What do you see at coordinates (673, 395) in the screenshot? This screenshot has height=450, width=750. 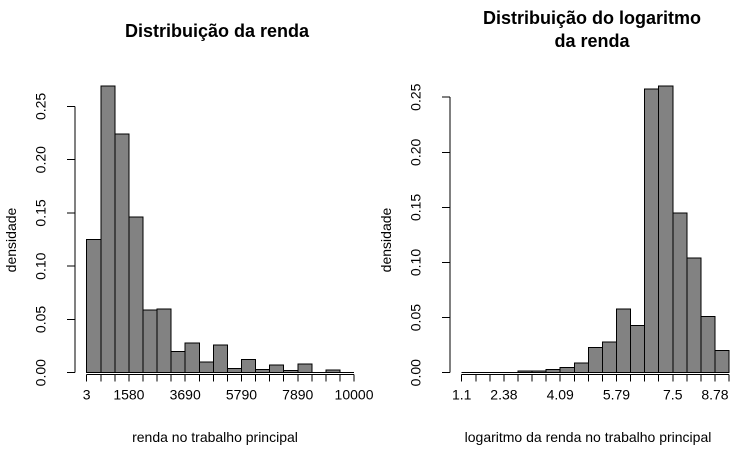 I see `x-tick-label: 7.5` at bounding box center [673, 395].